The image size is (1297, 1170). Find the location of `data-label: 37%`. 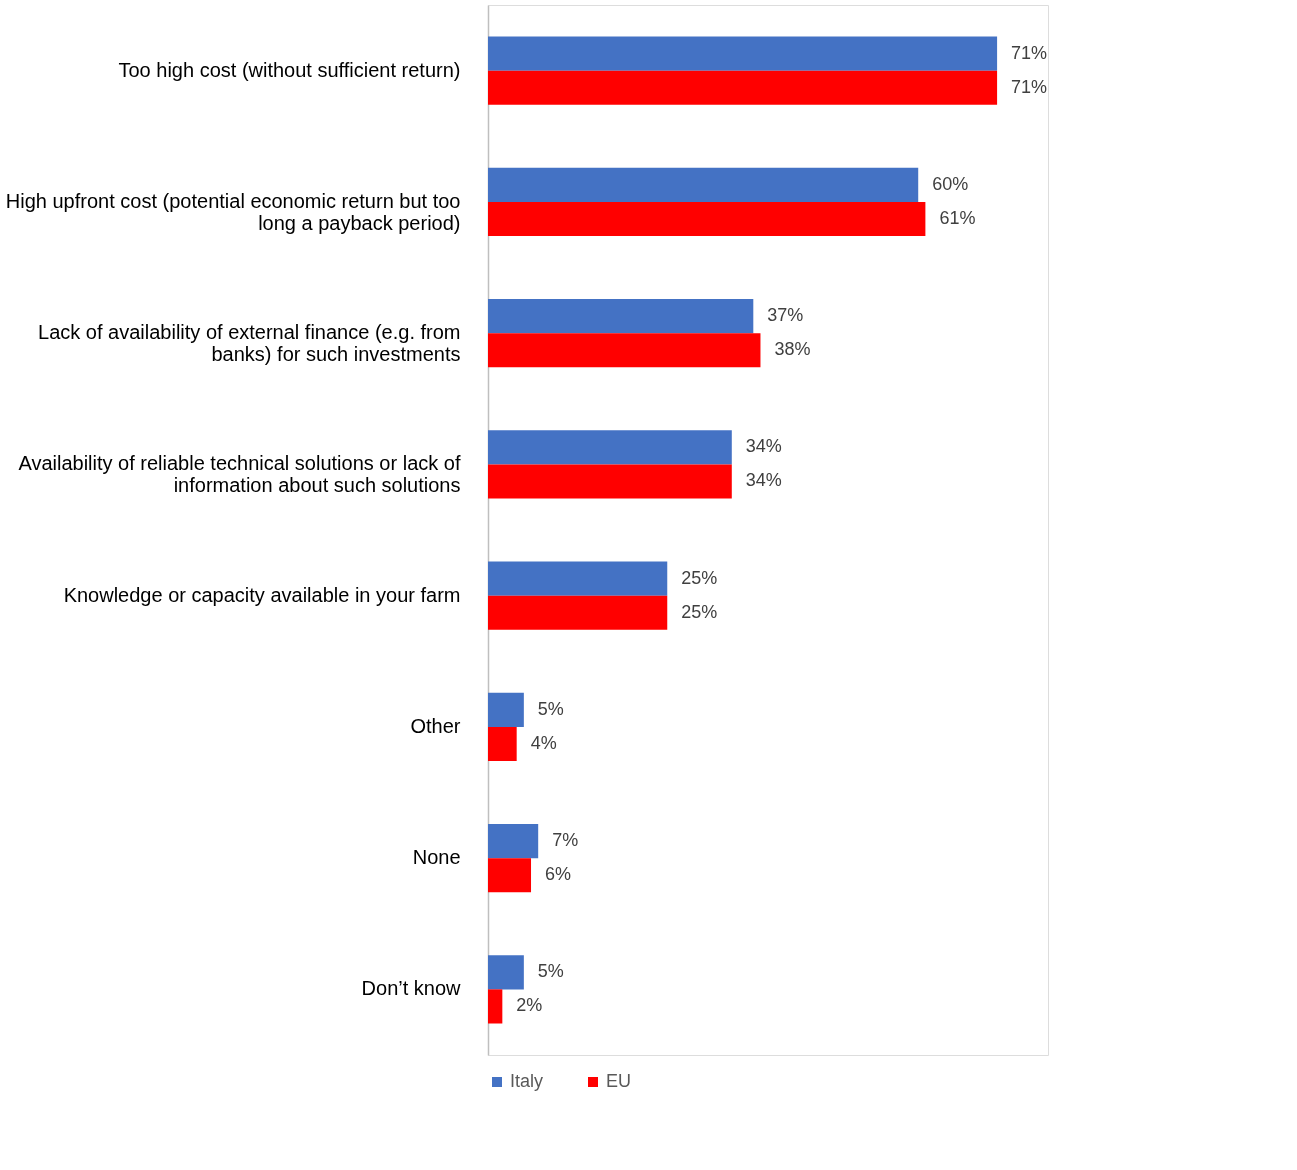

data-label: 37% is located at coordinates (785, 315).